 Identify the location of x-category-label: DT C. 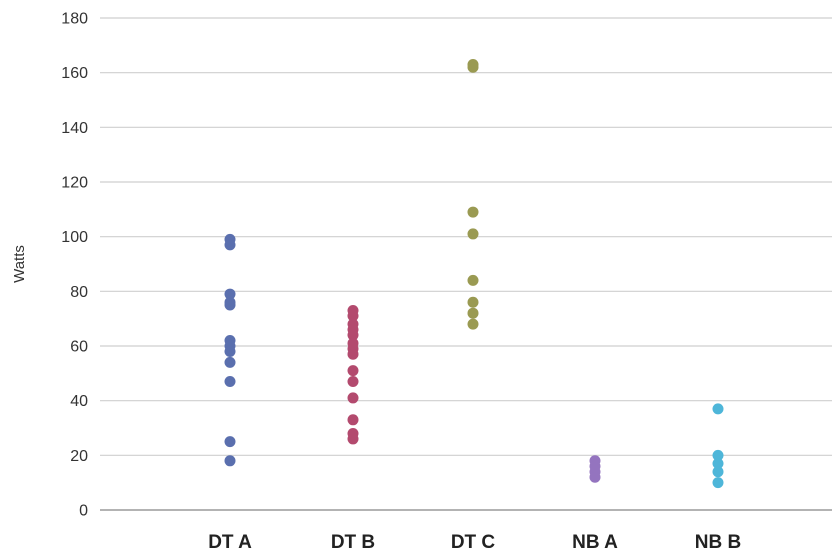
(473, 542).